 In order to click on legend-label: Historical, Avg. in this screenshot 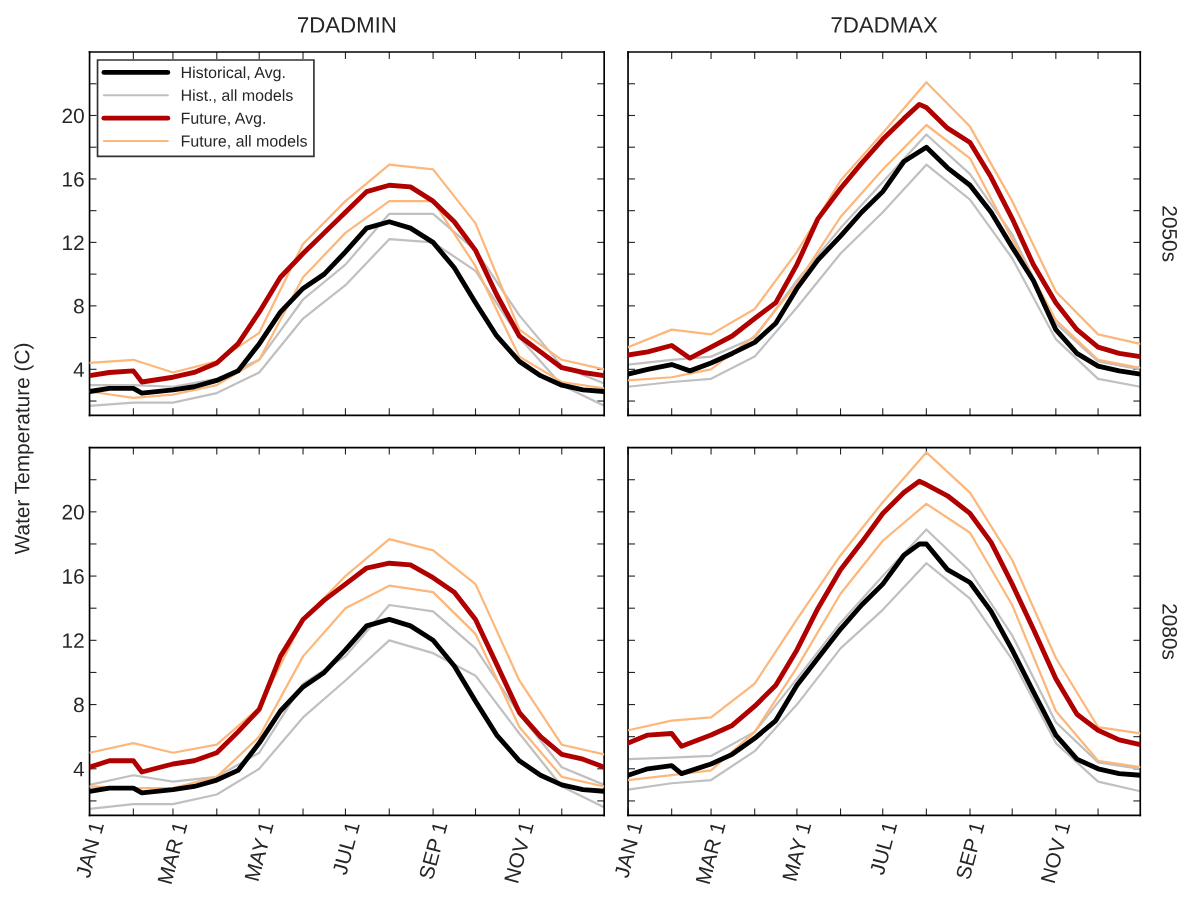, I will do `click(233, 74)`.